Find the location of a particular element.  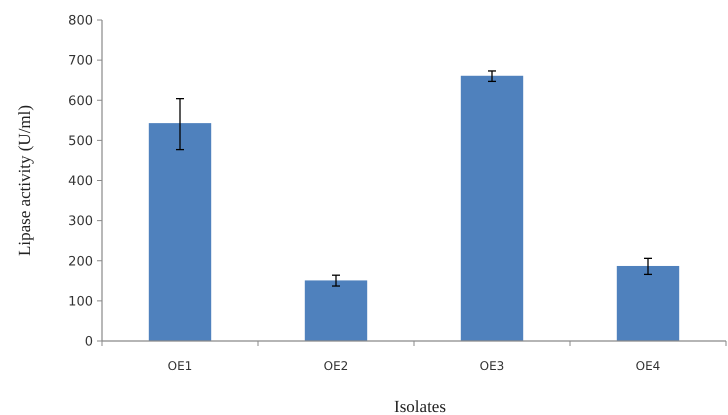

y-tick-label: 300 is located at coordinates (80, 222).